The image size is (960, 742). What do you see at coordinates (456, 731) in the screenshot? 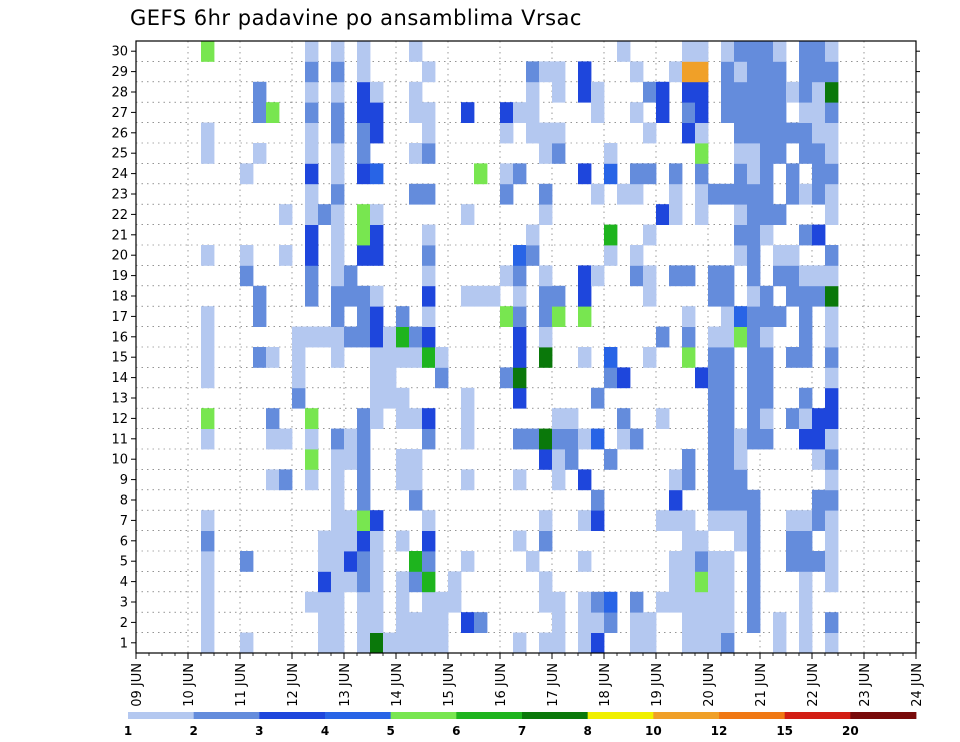
I see `legend-label: 6` at bounding box center [456, 731].